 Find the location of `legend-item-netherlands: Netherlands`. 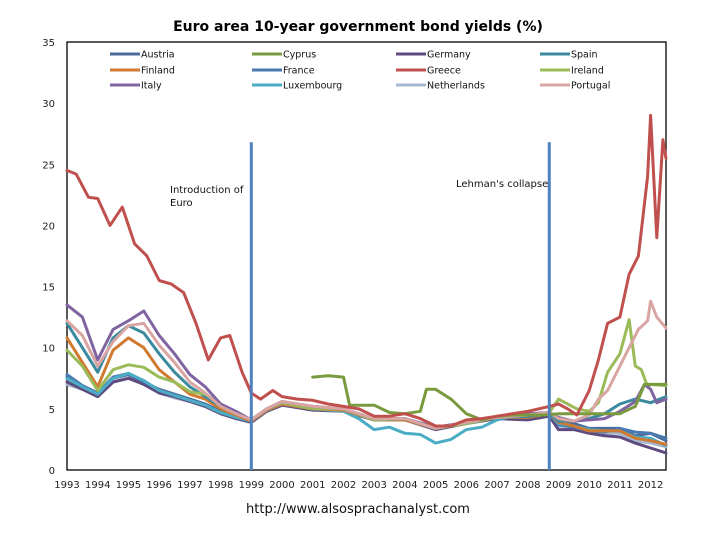

legend-item-netherlands: Netherlands is located at coordinates (440, 86).